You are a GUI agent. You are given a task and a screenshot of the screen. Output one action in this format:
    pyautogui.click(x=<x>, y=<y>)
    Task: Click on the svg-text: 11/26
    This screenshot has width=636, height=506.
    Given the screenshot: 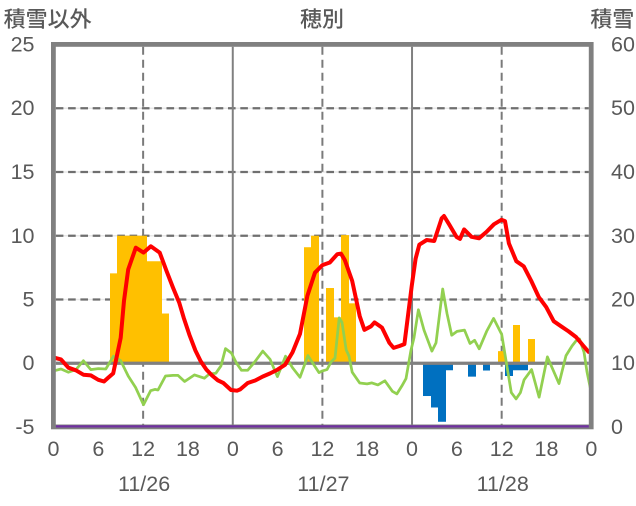 What is the action you would take?
    pyautogui.click(x=144, y=484)
    